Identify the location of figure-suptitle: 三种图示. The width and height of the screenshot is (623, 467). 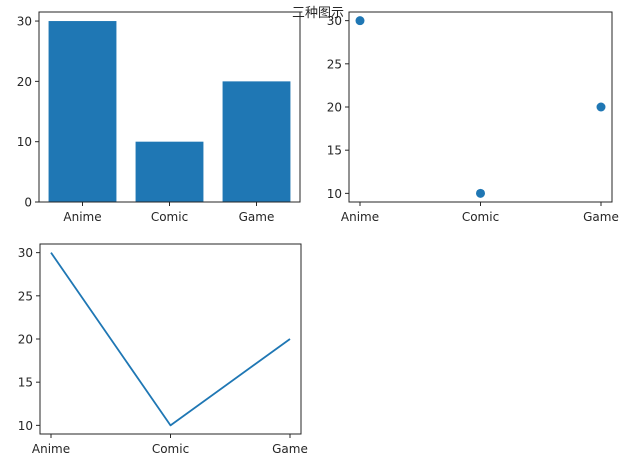
(318, 13).